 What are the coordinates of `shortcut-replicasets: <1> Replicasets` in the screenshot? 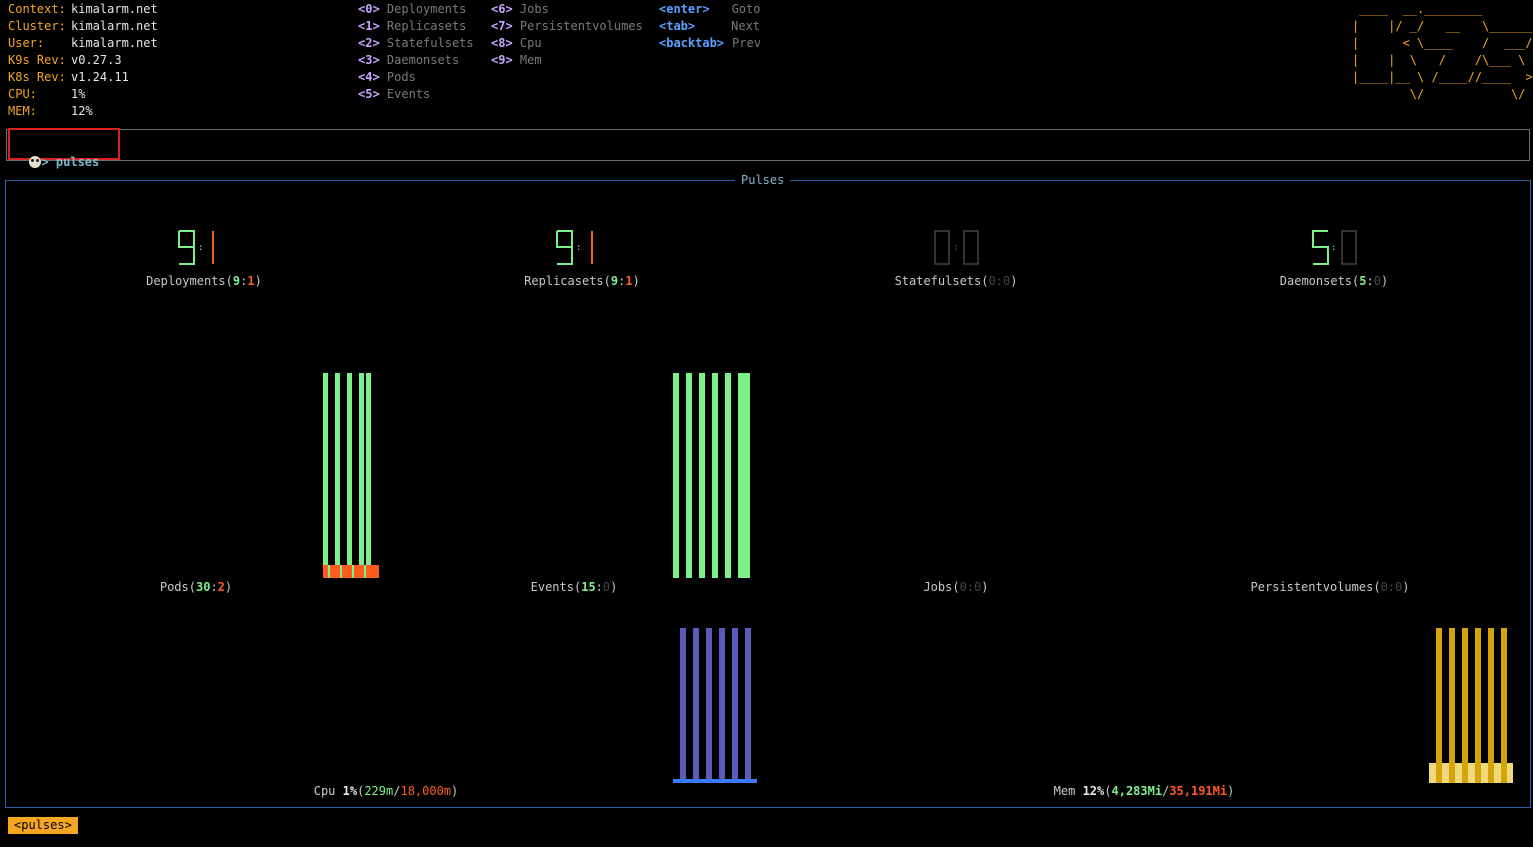 It's located at (412, 26).